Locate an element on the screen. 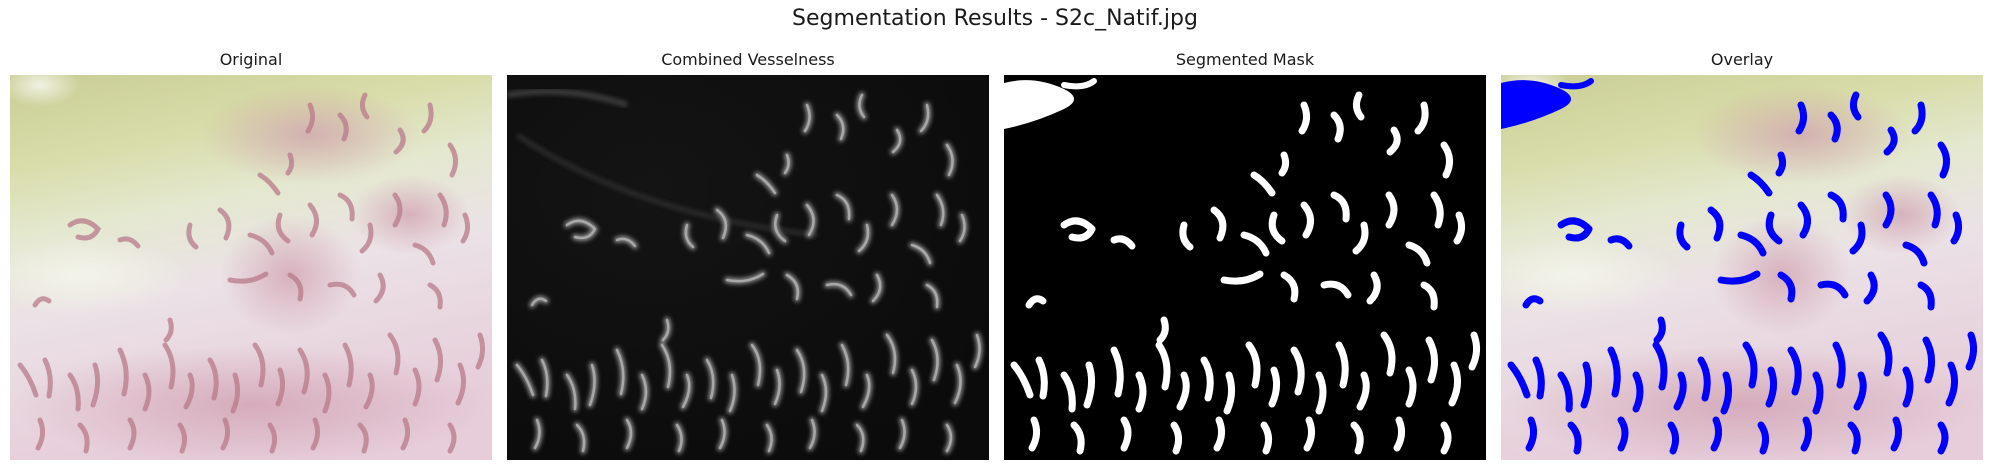  panel-title-vesselness: Combined Vesselness is located at coordinates (748, 59).